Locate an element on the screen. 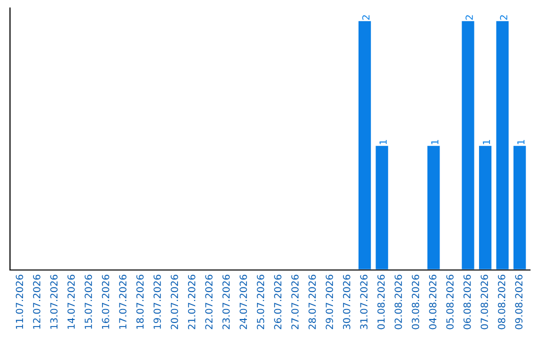 This screenshot has height=340, width=540. x-tick-label: 15.07.2026 is located at coordinates (88, 301).